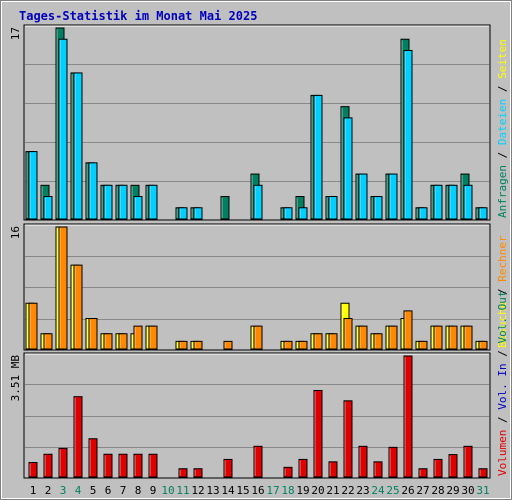 Image resolution: width=512 pixels, height=500 pixels. What do you see at coordinates (167, 490) in the screenshot?
I see `day-tick-label: 10` at bounding box center [167, 490].